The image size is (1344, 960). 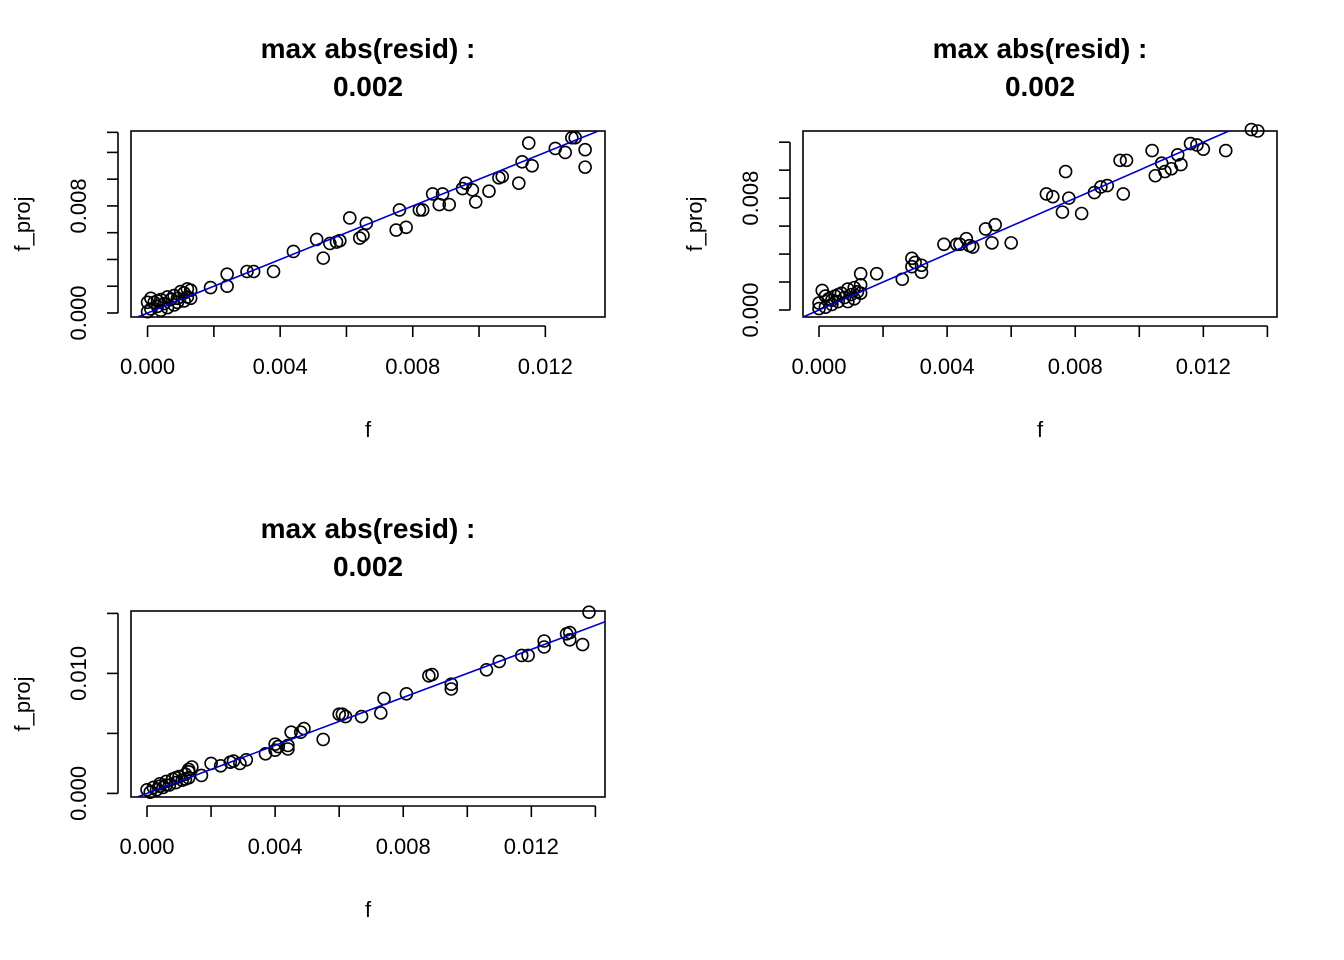 What do you see at coordinates (1040, 86) in the screenshot?
I see `panel-2-title-line2: 0.002` at bounding box center [1040, 86].